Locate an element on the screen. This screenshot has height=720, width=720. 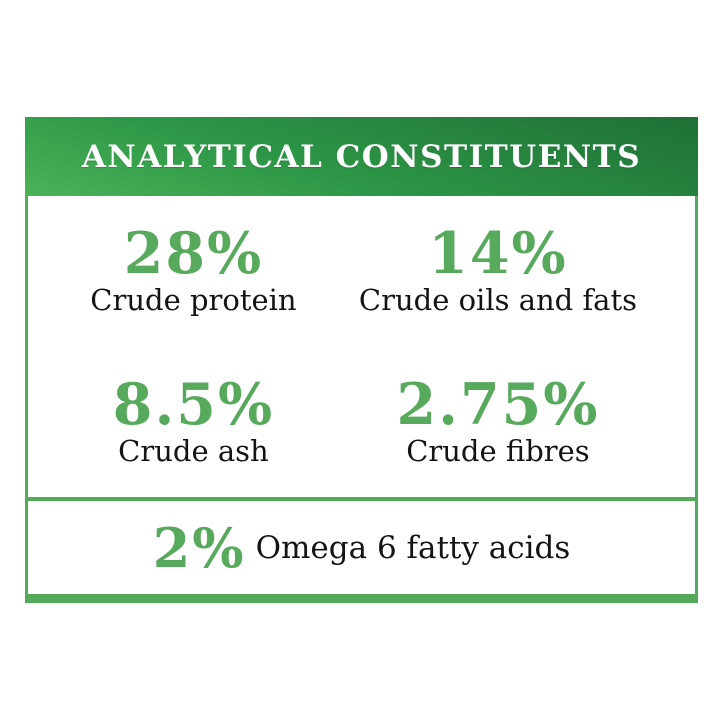
footer-row-omega6: 2% Omega 6 fatty acids is located at coordinates (361, 550).